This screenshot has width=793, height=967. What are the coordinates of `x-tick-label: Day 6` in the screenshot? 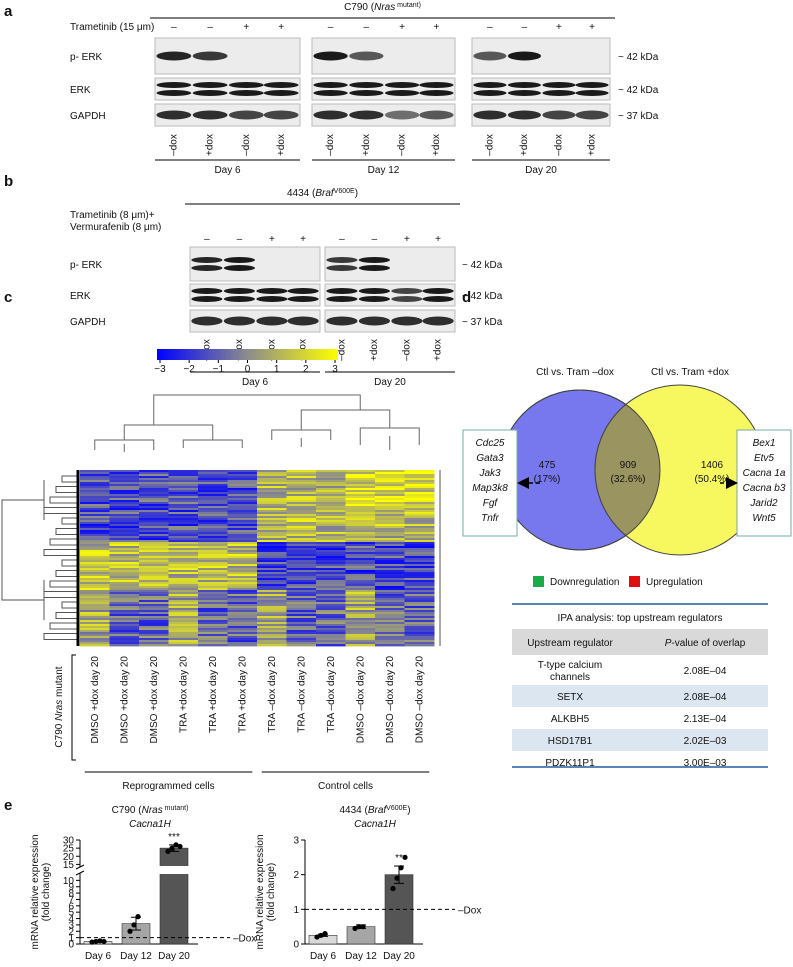 It's located at (98, 956).